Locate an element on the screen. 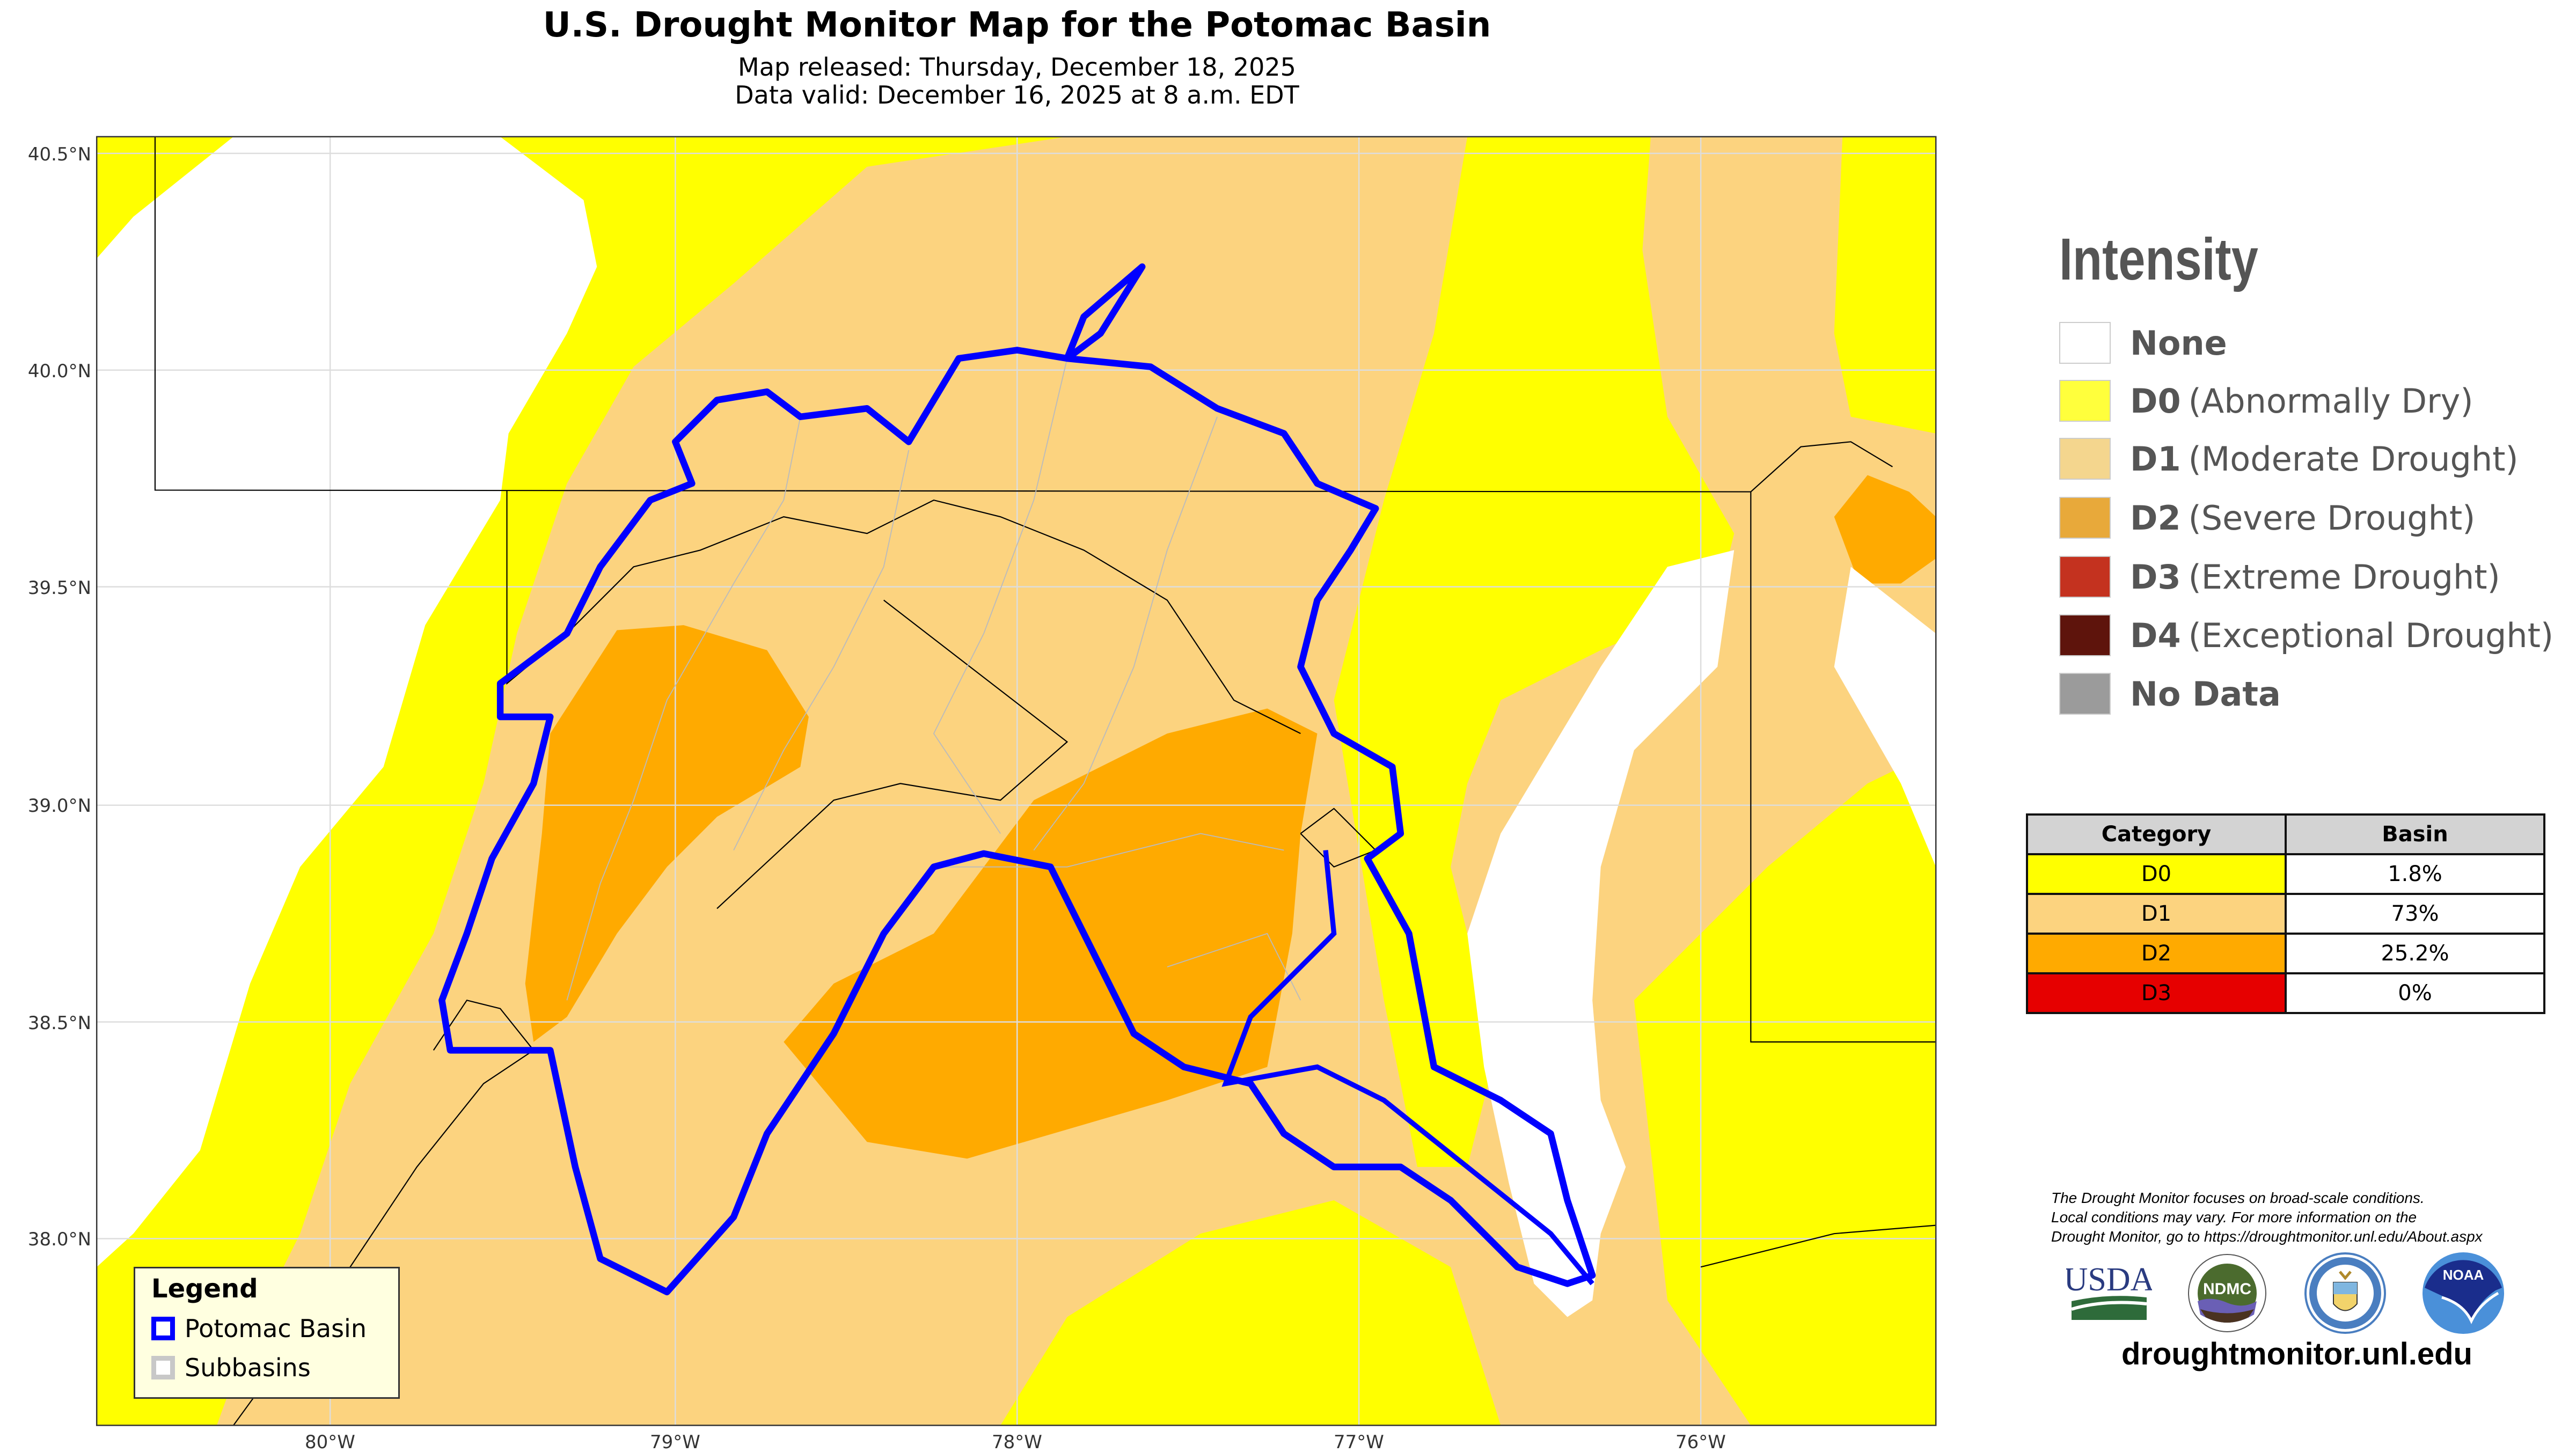  basin-cell: 25.2% is located at coordinates (2415, 953).